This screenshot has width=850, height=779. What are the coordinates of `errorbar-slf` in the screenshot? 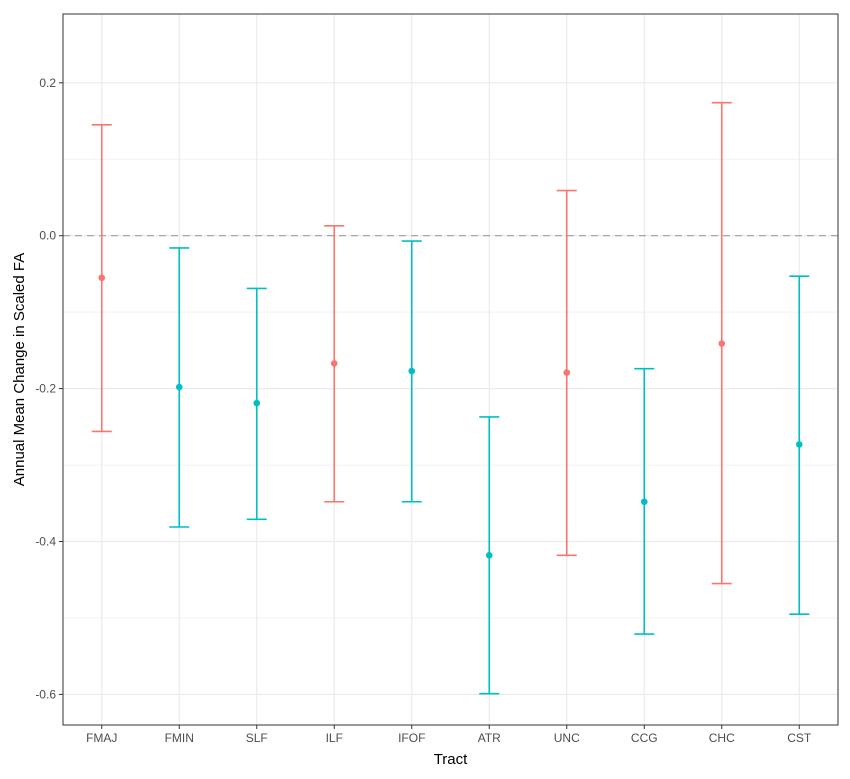 It's located at (256, 404).